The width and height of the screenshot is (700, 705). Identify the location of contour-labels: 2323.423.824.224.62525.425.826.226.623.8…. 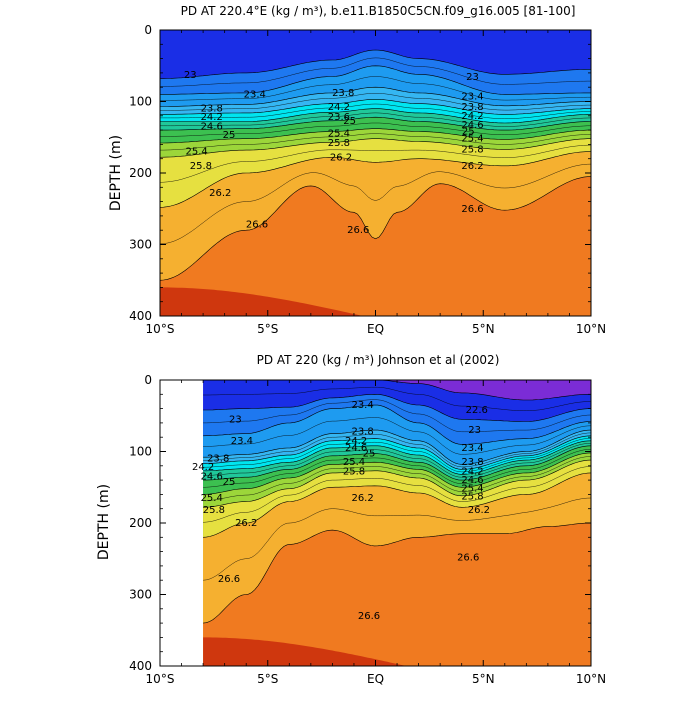
(334, 153).